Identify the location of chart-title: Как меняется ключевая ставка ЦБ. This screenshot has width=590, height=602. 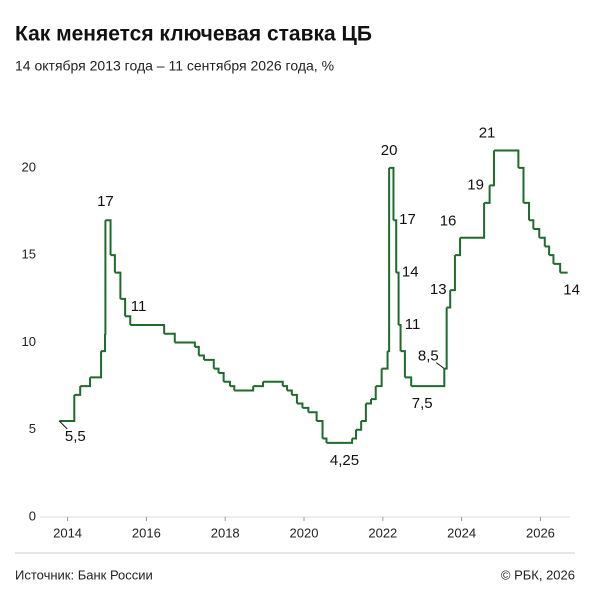
(193, 34).